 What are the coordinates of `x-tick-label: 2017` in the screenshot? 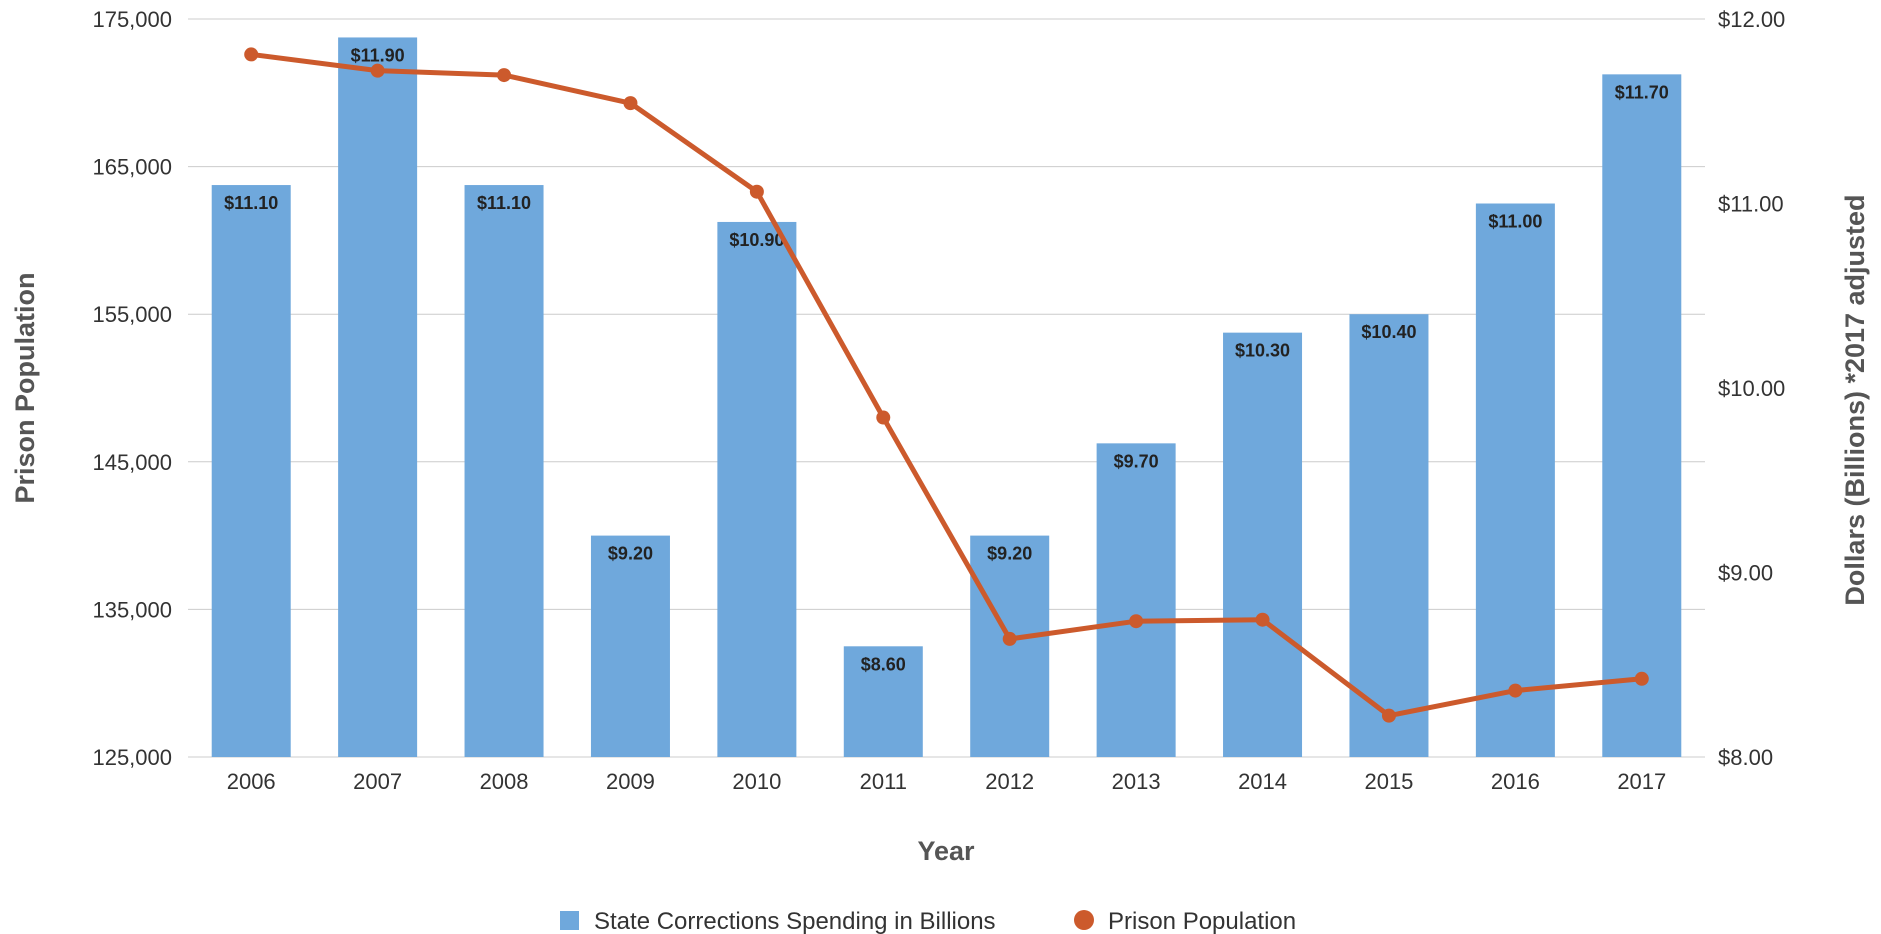 It's located at (1641, 781).